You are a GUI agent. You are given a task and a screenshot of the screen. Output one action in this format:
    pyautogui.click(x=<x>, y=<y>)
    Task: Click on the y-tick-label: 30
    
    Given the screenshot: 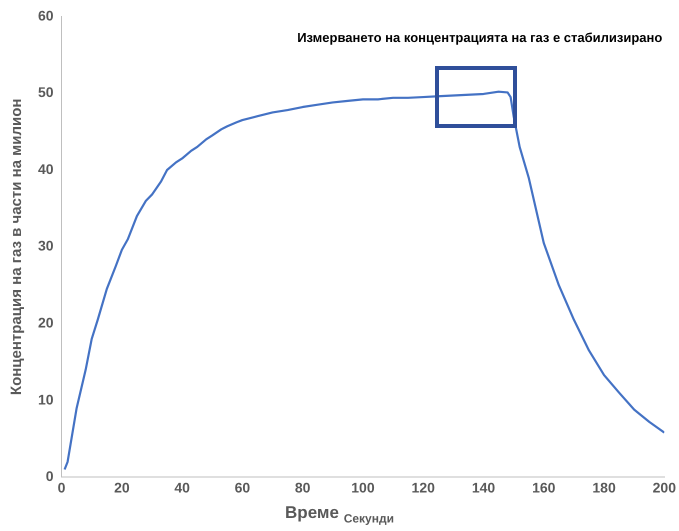 What is the action you would take?
    pyautogui.click(x=46, y=246)
    